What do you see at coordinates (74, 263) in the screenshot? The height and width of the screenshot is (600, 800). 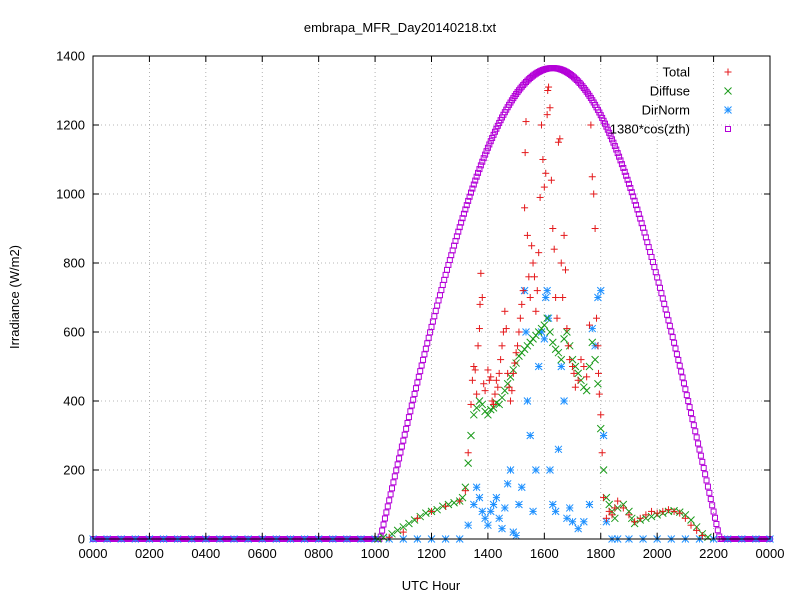 I see `y-tick-label: 800` at bounding box center [74, 263].